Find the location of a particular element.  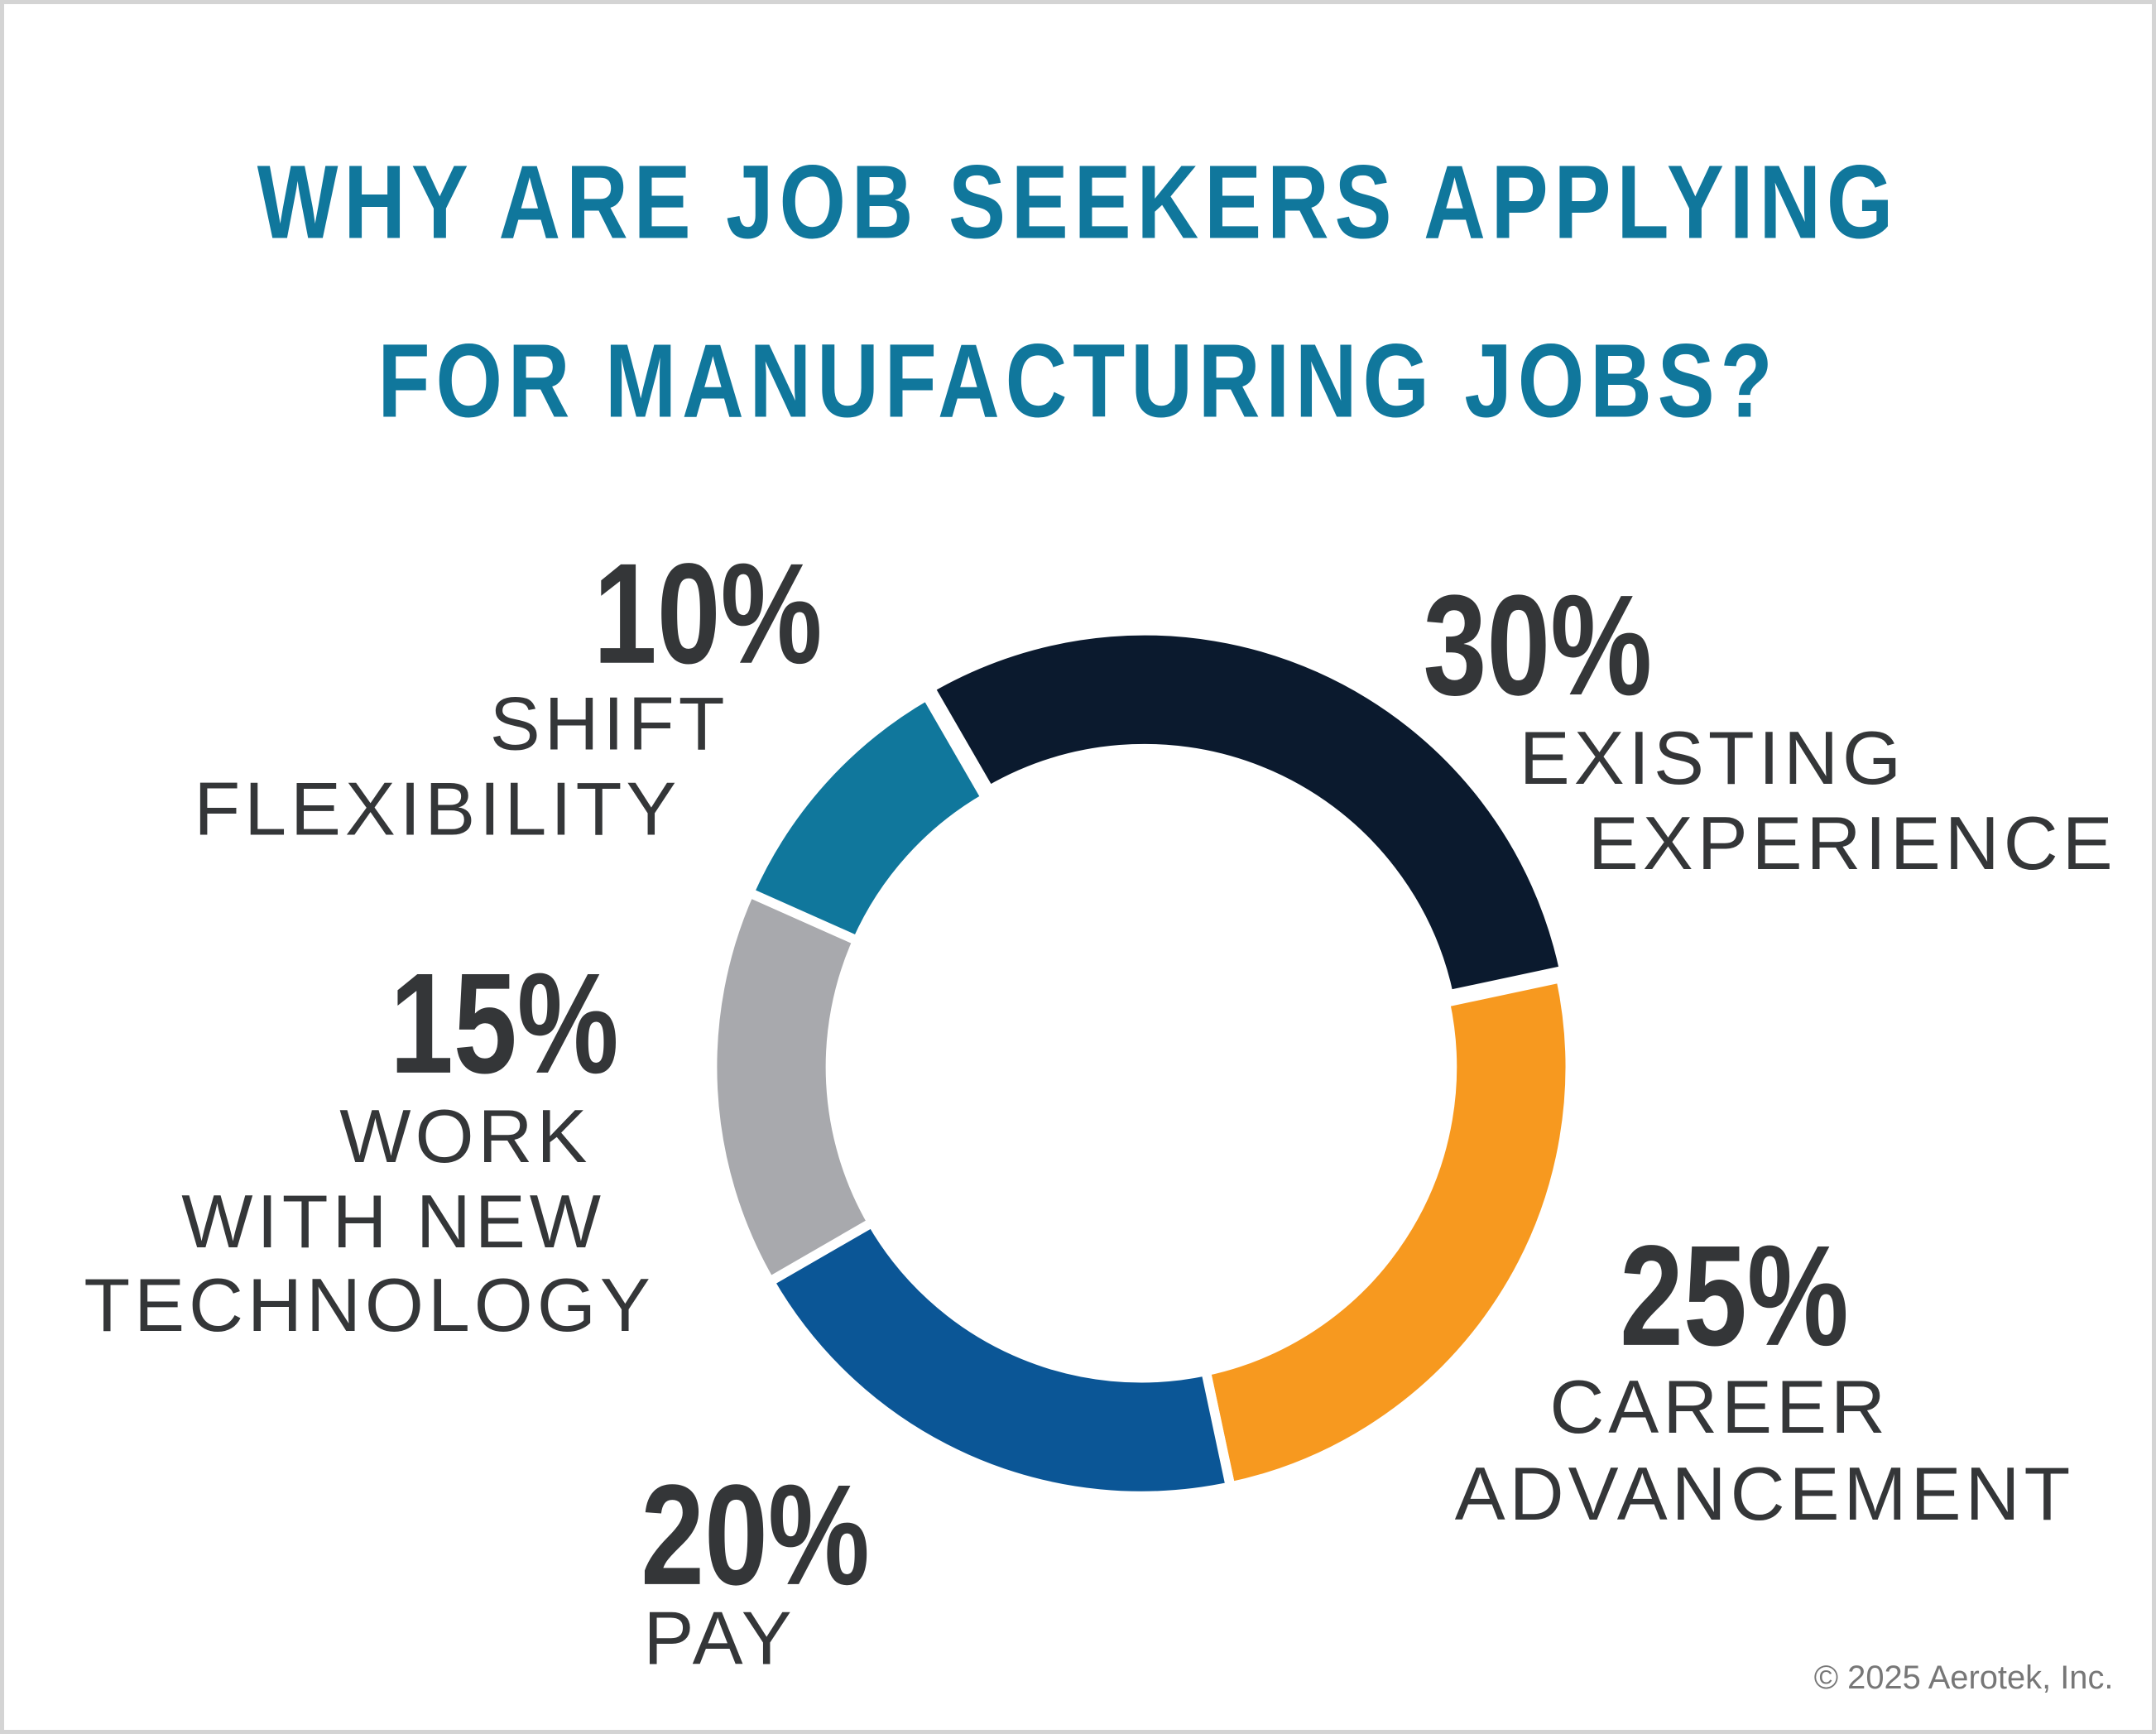

category-label: EXPERIENCE is located at coordinates (1852, 843).